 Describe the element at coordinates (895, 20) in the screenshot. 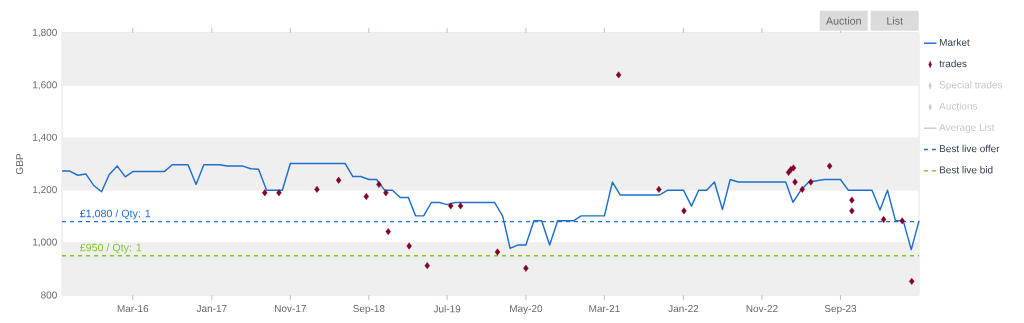

I see `text: List` at that location.